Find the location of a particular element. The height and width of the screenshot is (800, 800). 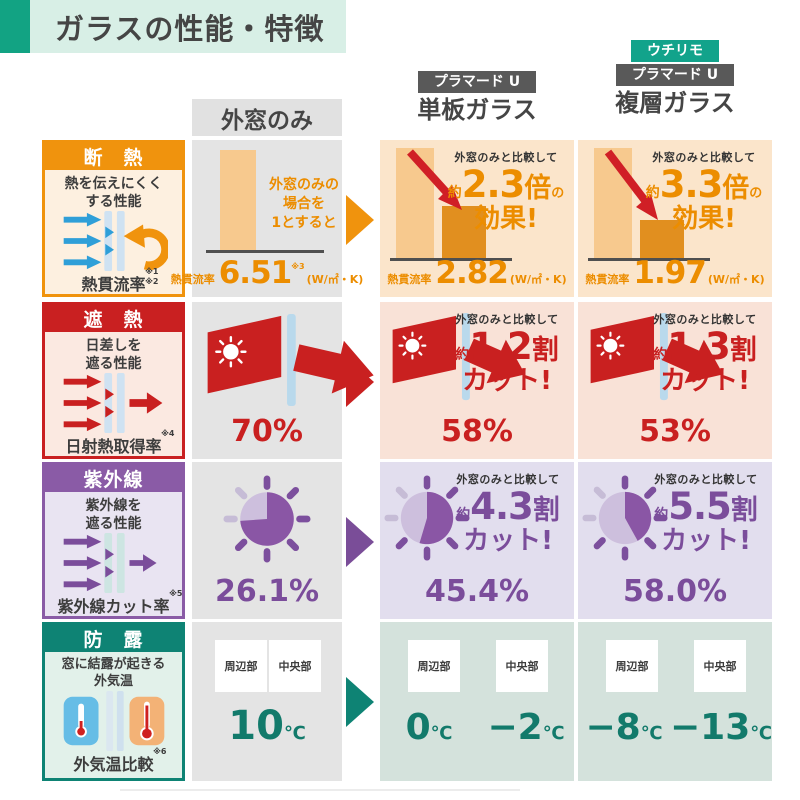

cut-unit: 割 is located at coordinates (743, 350).